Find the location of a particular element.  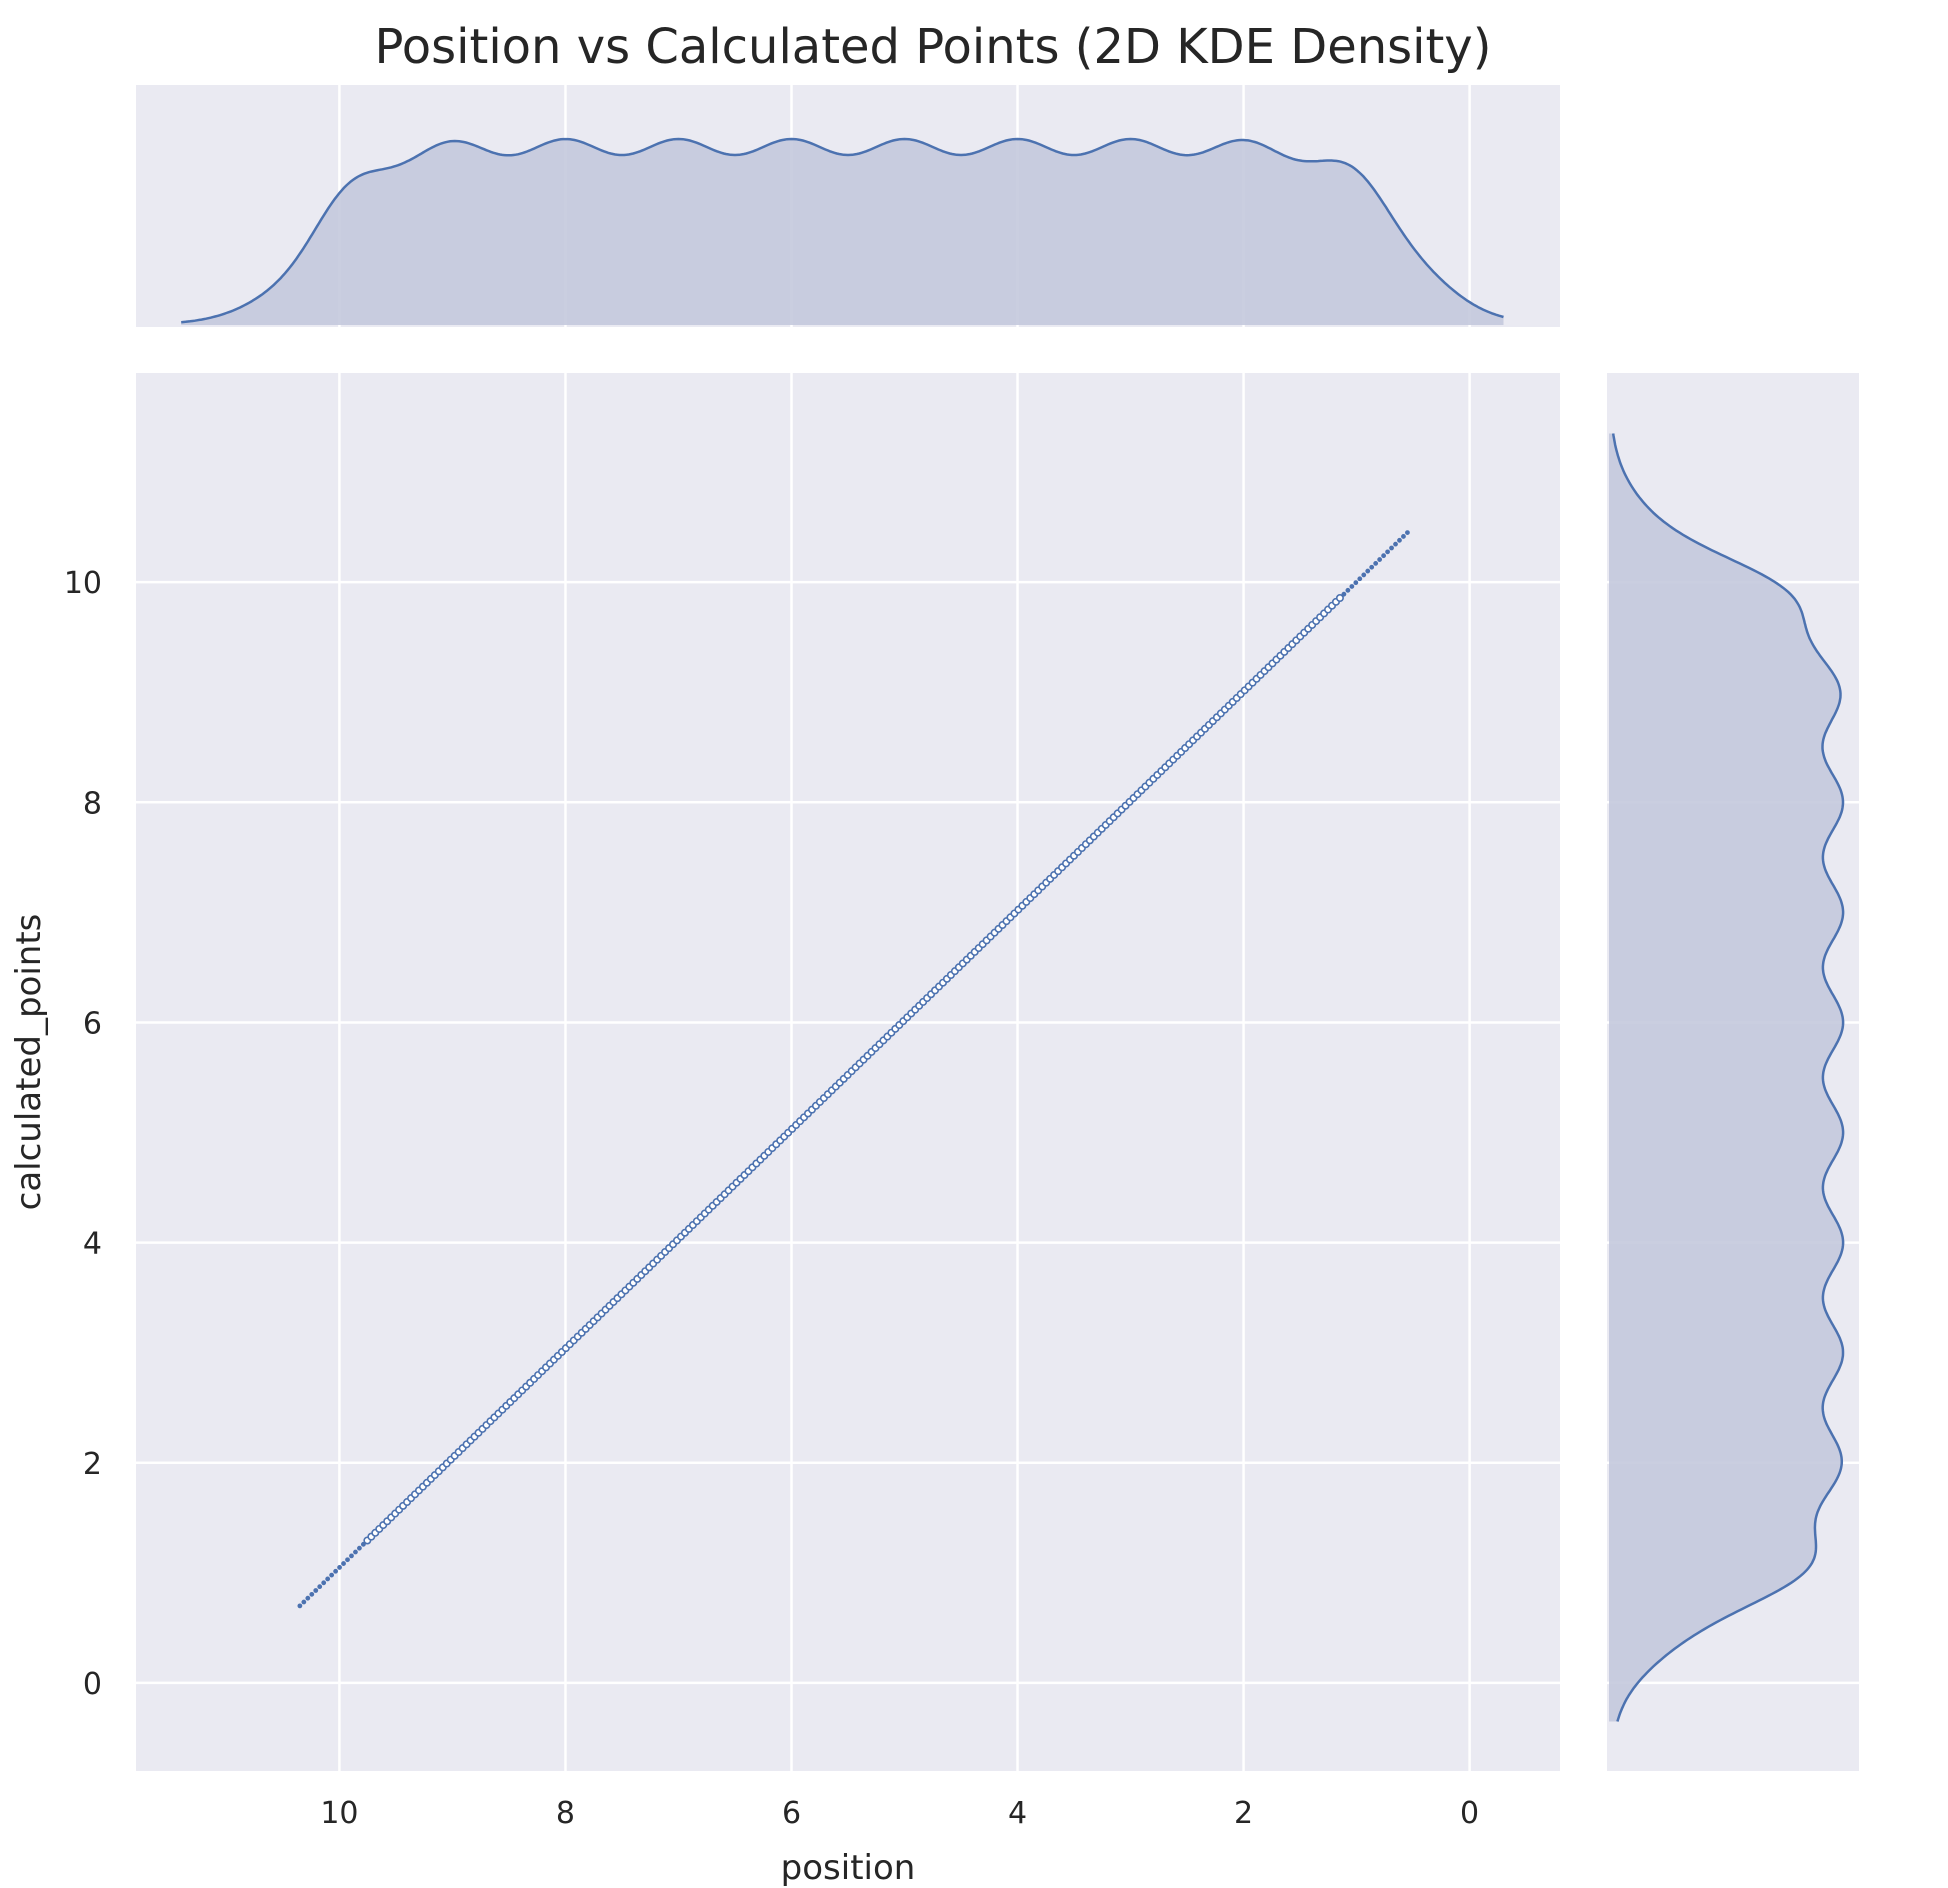

y-tick-label: 4 is located at coordinates (92, 1244).